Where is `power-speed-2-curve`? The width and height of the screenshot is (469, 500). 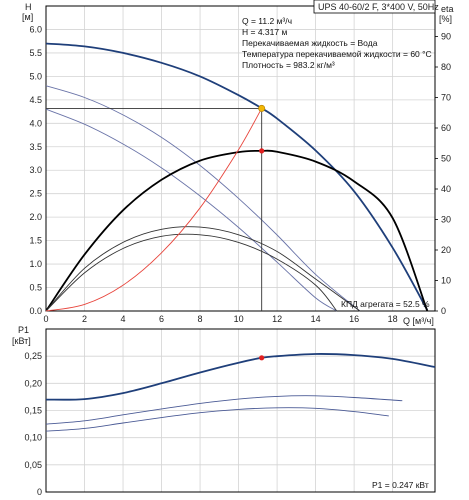 power-speed-2-curve is located at coordinates (224, 410).